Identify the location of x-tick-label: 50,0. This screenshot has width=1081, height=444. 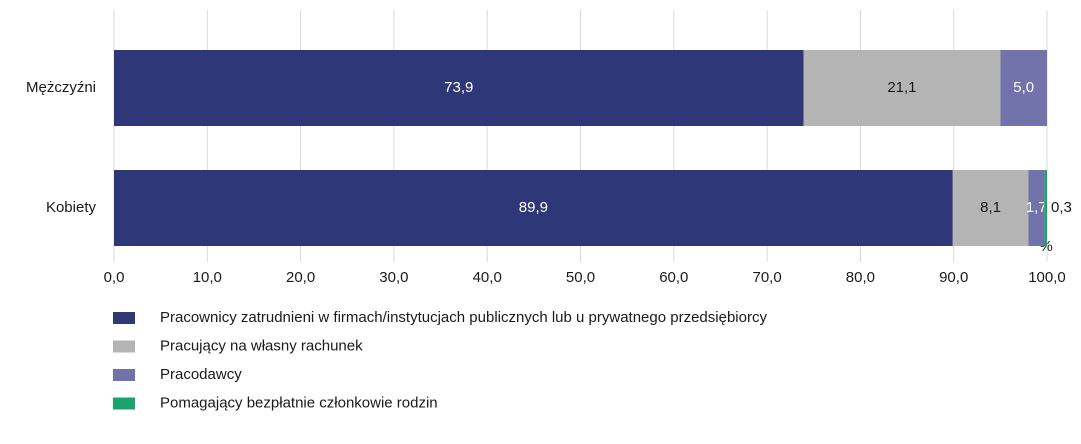
(580, 277).